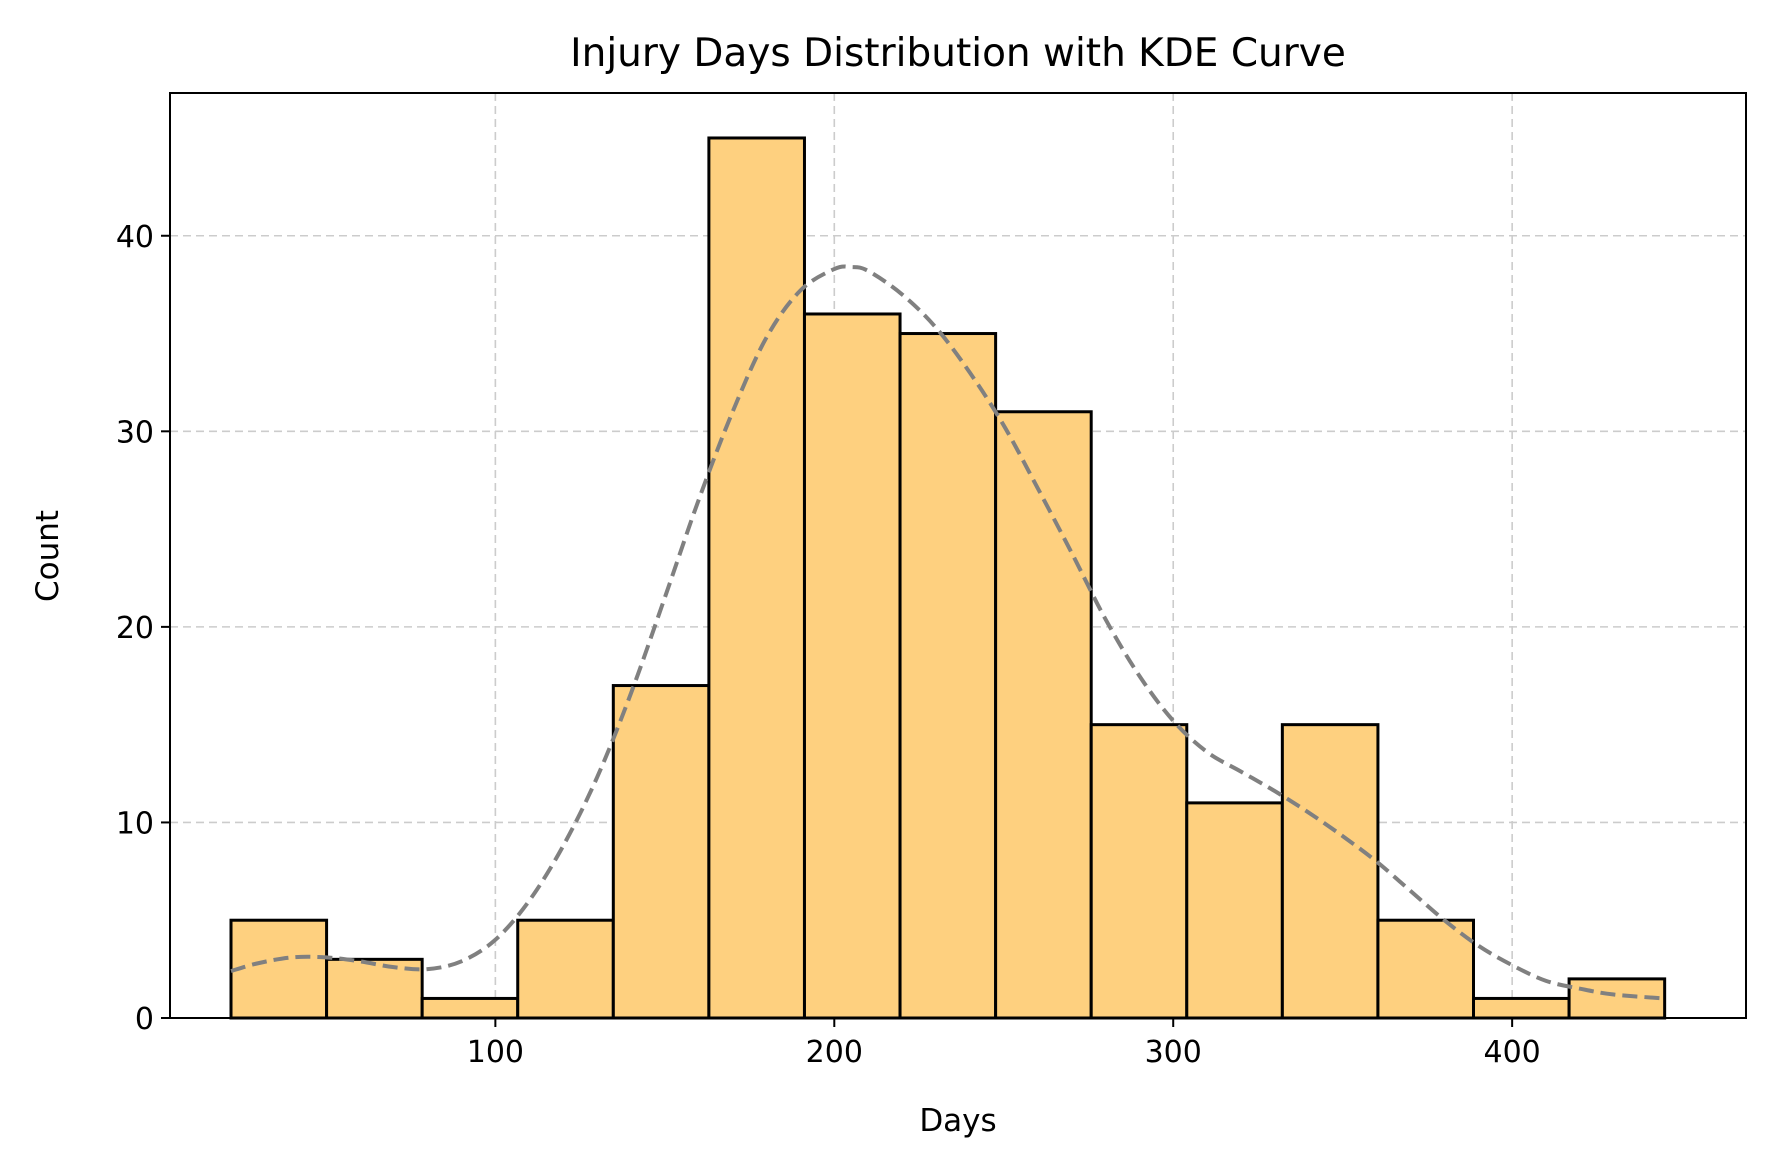  What do you see at coordinates (144, 1019) in the screenshot?
I see `y-tick-label-0: 0` at bounding box center [144, 1019].